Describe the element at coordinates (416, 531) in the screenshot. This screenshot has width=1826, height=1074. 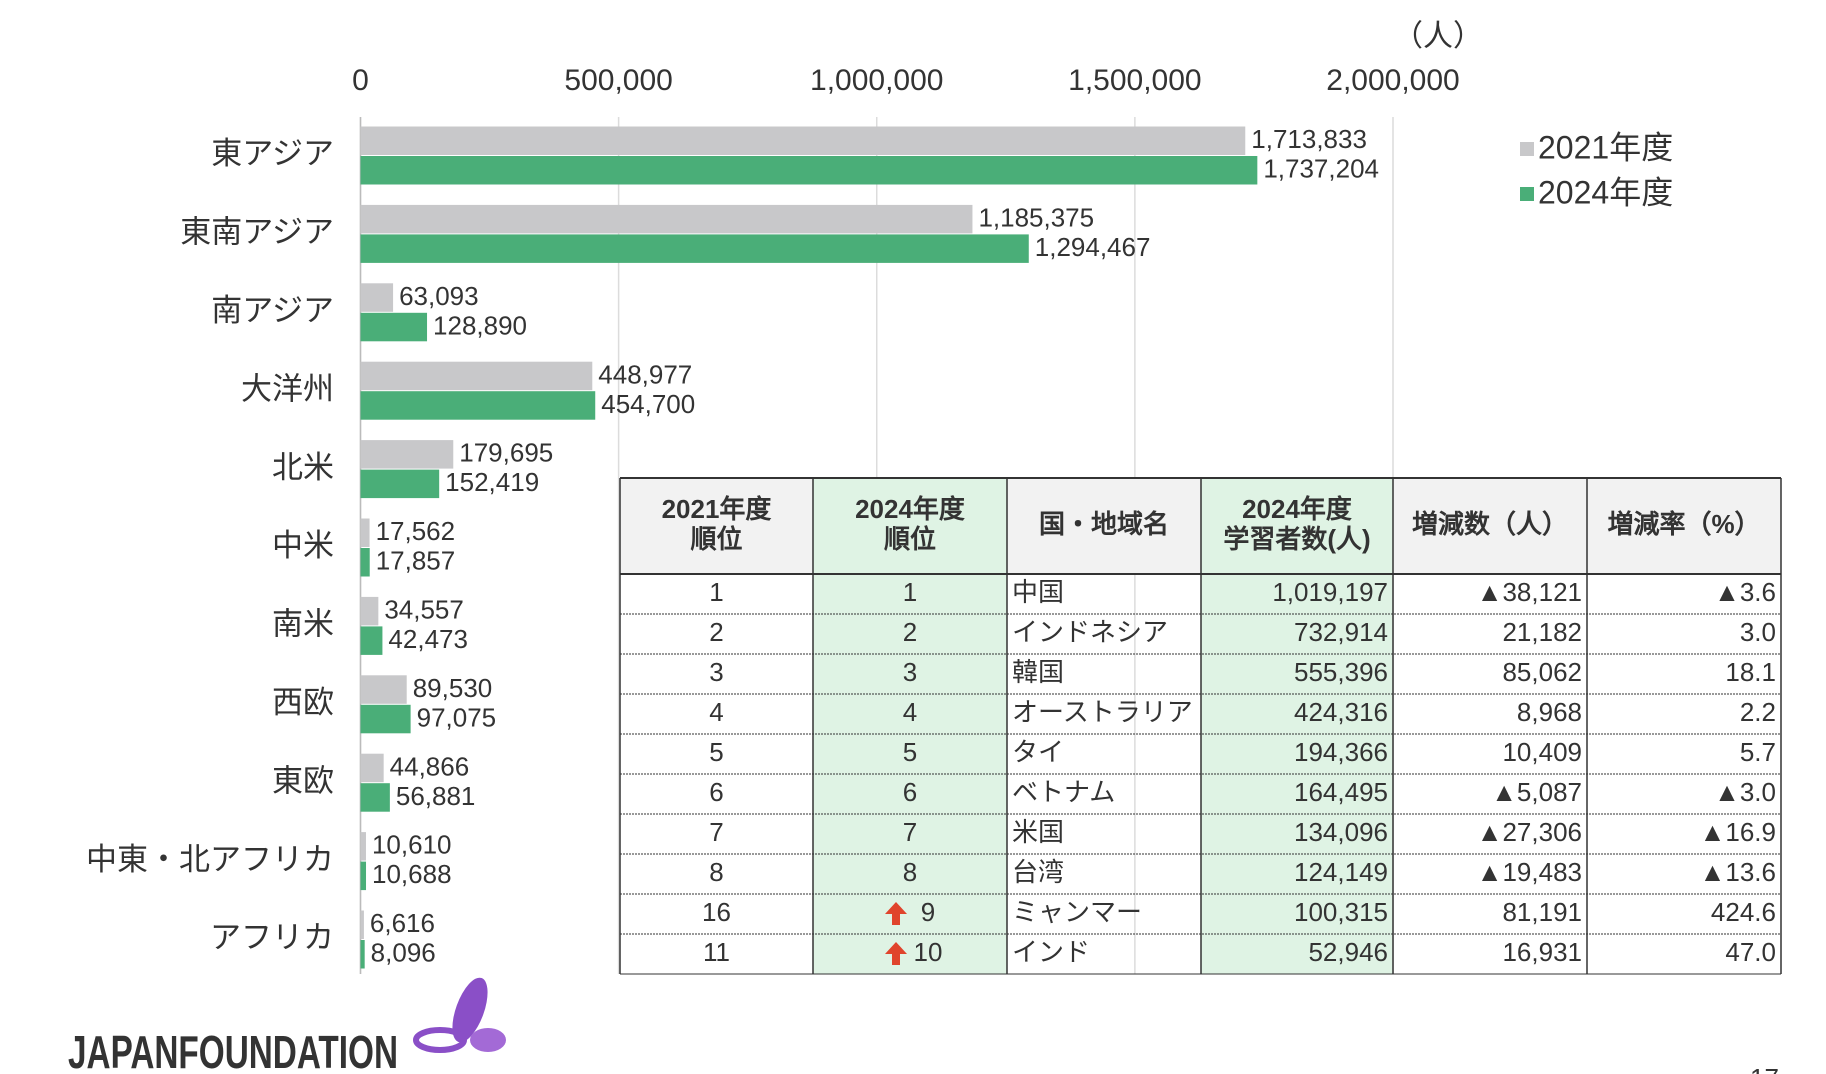
I see `value-label: 17,562` at that location.